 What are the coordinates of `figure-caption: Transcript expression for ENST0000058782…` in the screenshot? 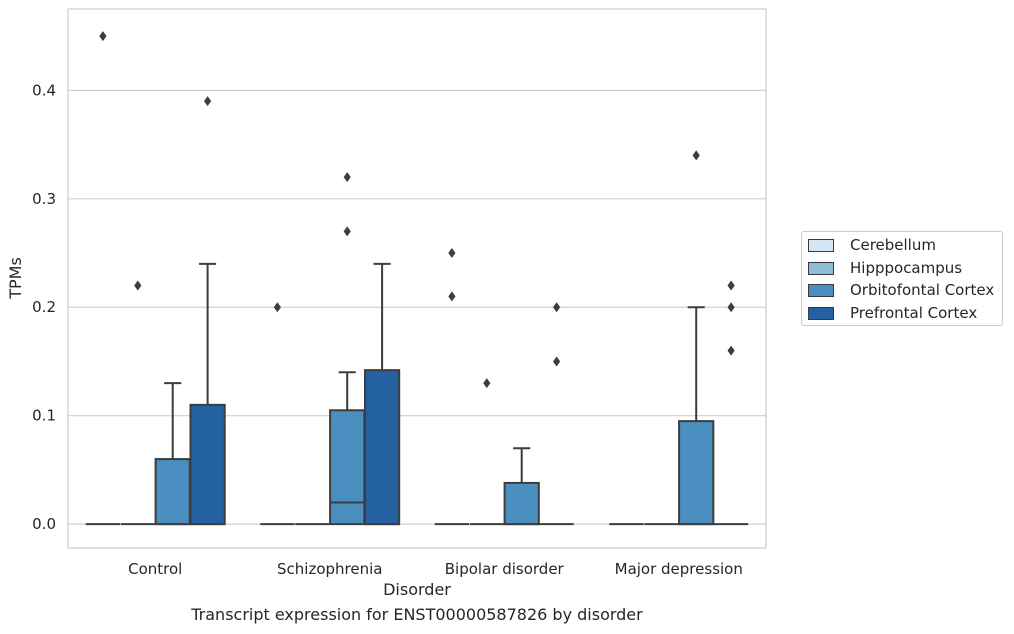 It's located at (417, 614).